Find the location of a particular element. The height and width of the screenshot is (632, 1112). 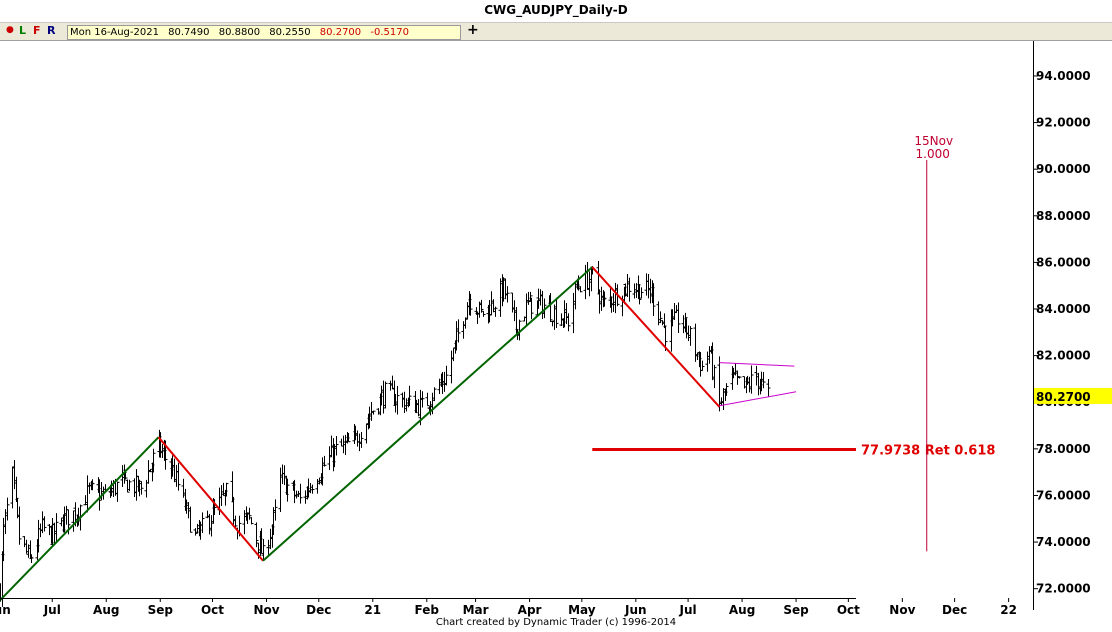

toolbar-button-l: L is located at coordinates (23, 30).